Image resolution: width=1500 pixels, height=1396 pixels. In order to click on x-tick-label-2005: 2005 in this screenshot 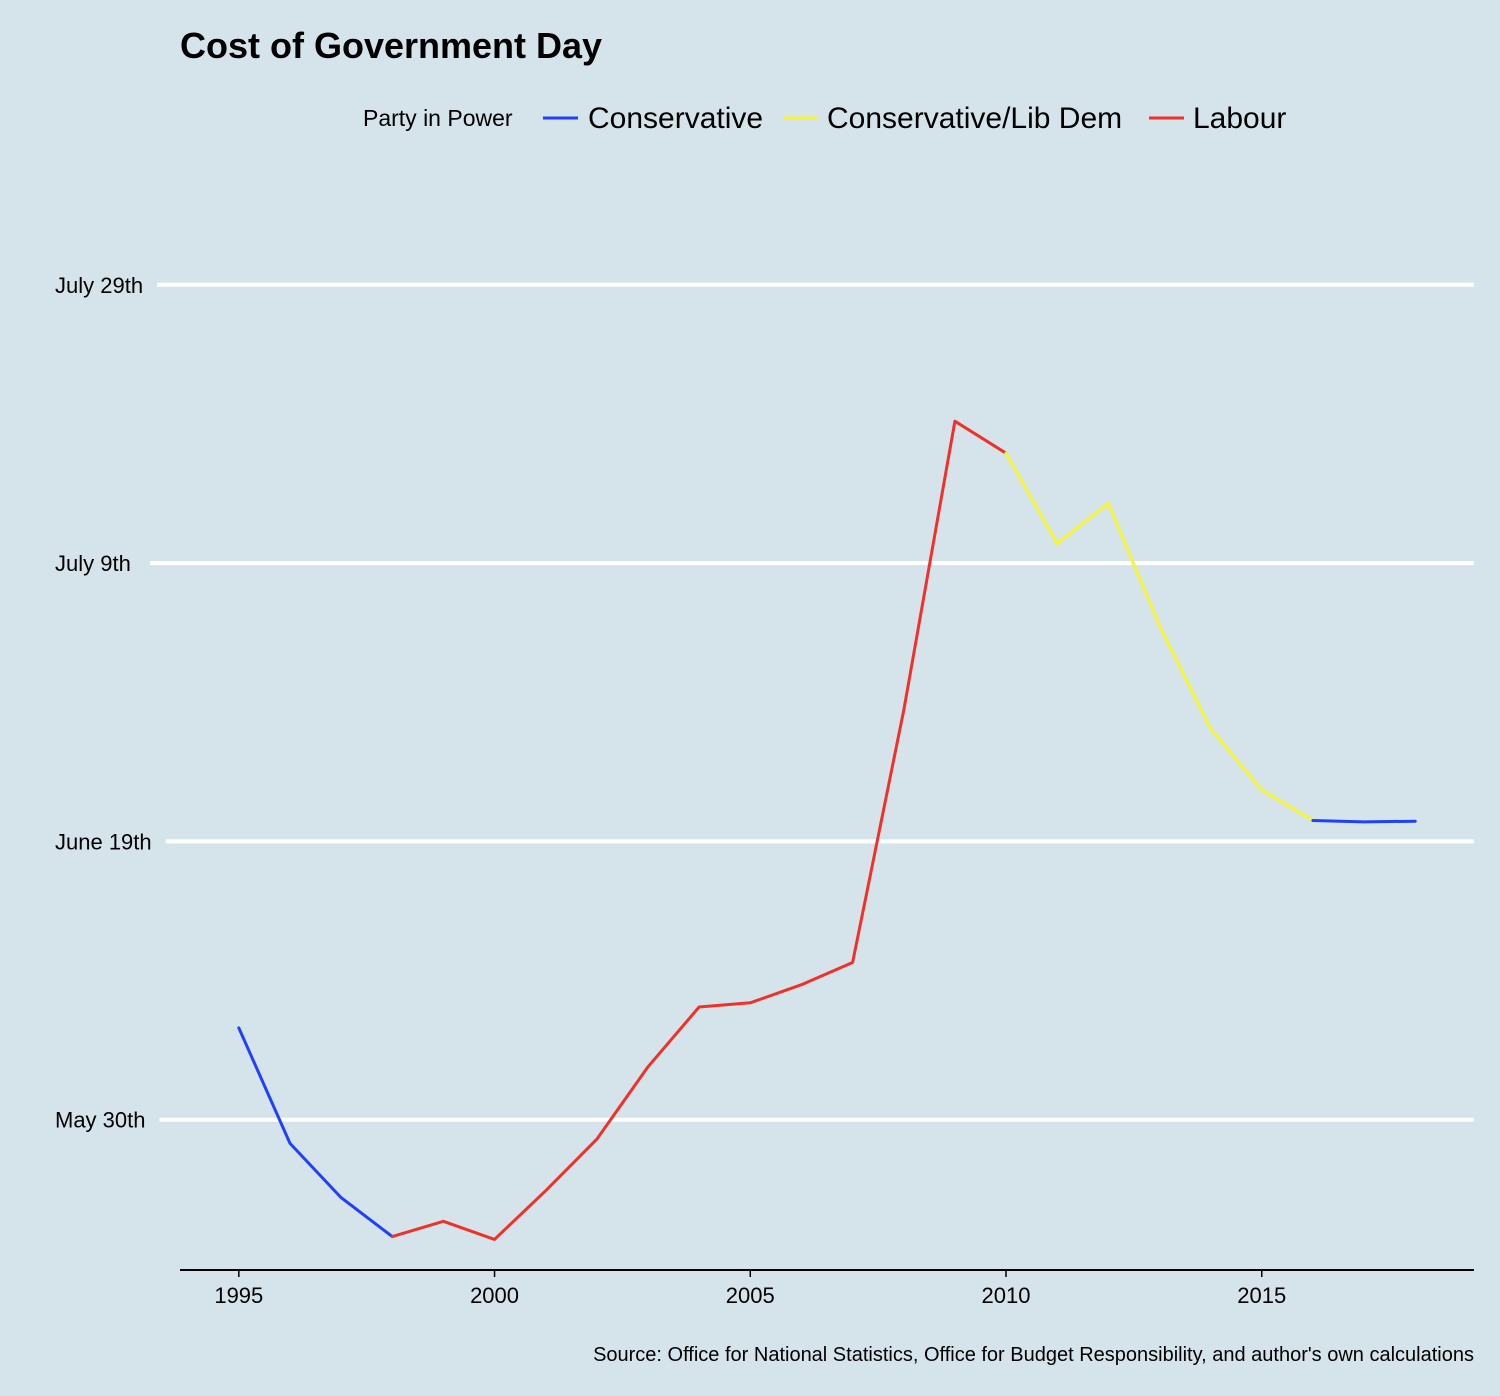, I will do `click(750, 1295)`.